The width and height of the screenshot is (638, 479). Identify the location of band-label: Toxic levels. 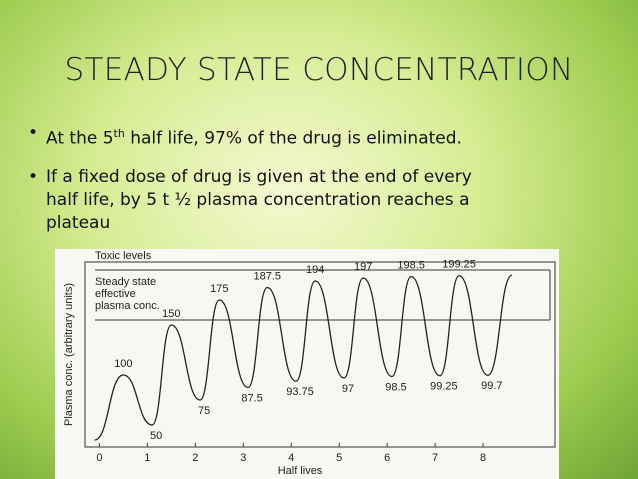
(123, 256).